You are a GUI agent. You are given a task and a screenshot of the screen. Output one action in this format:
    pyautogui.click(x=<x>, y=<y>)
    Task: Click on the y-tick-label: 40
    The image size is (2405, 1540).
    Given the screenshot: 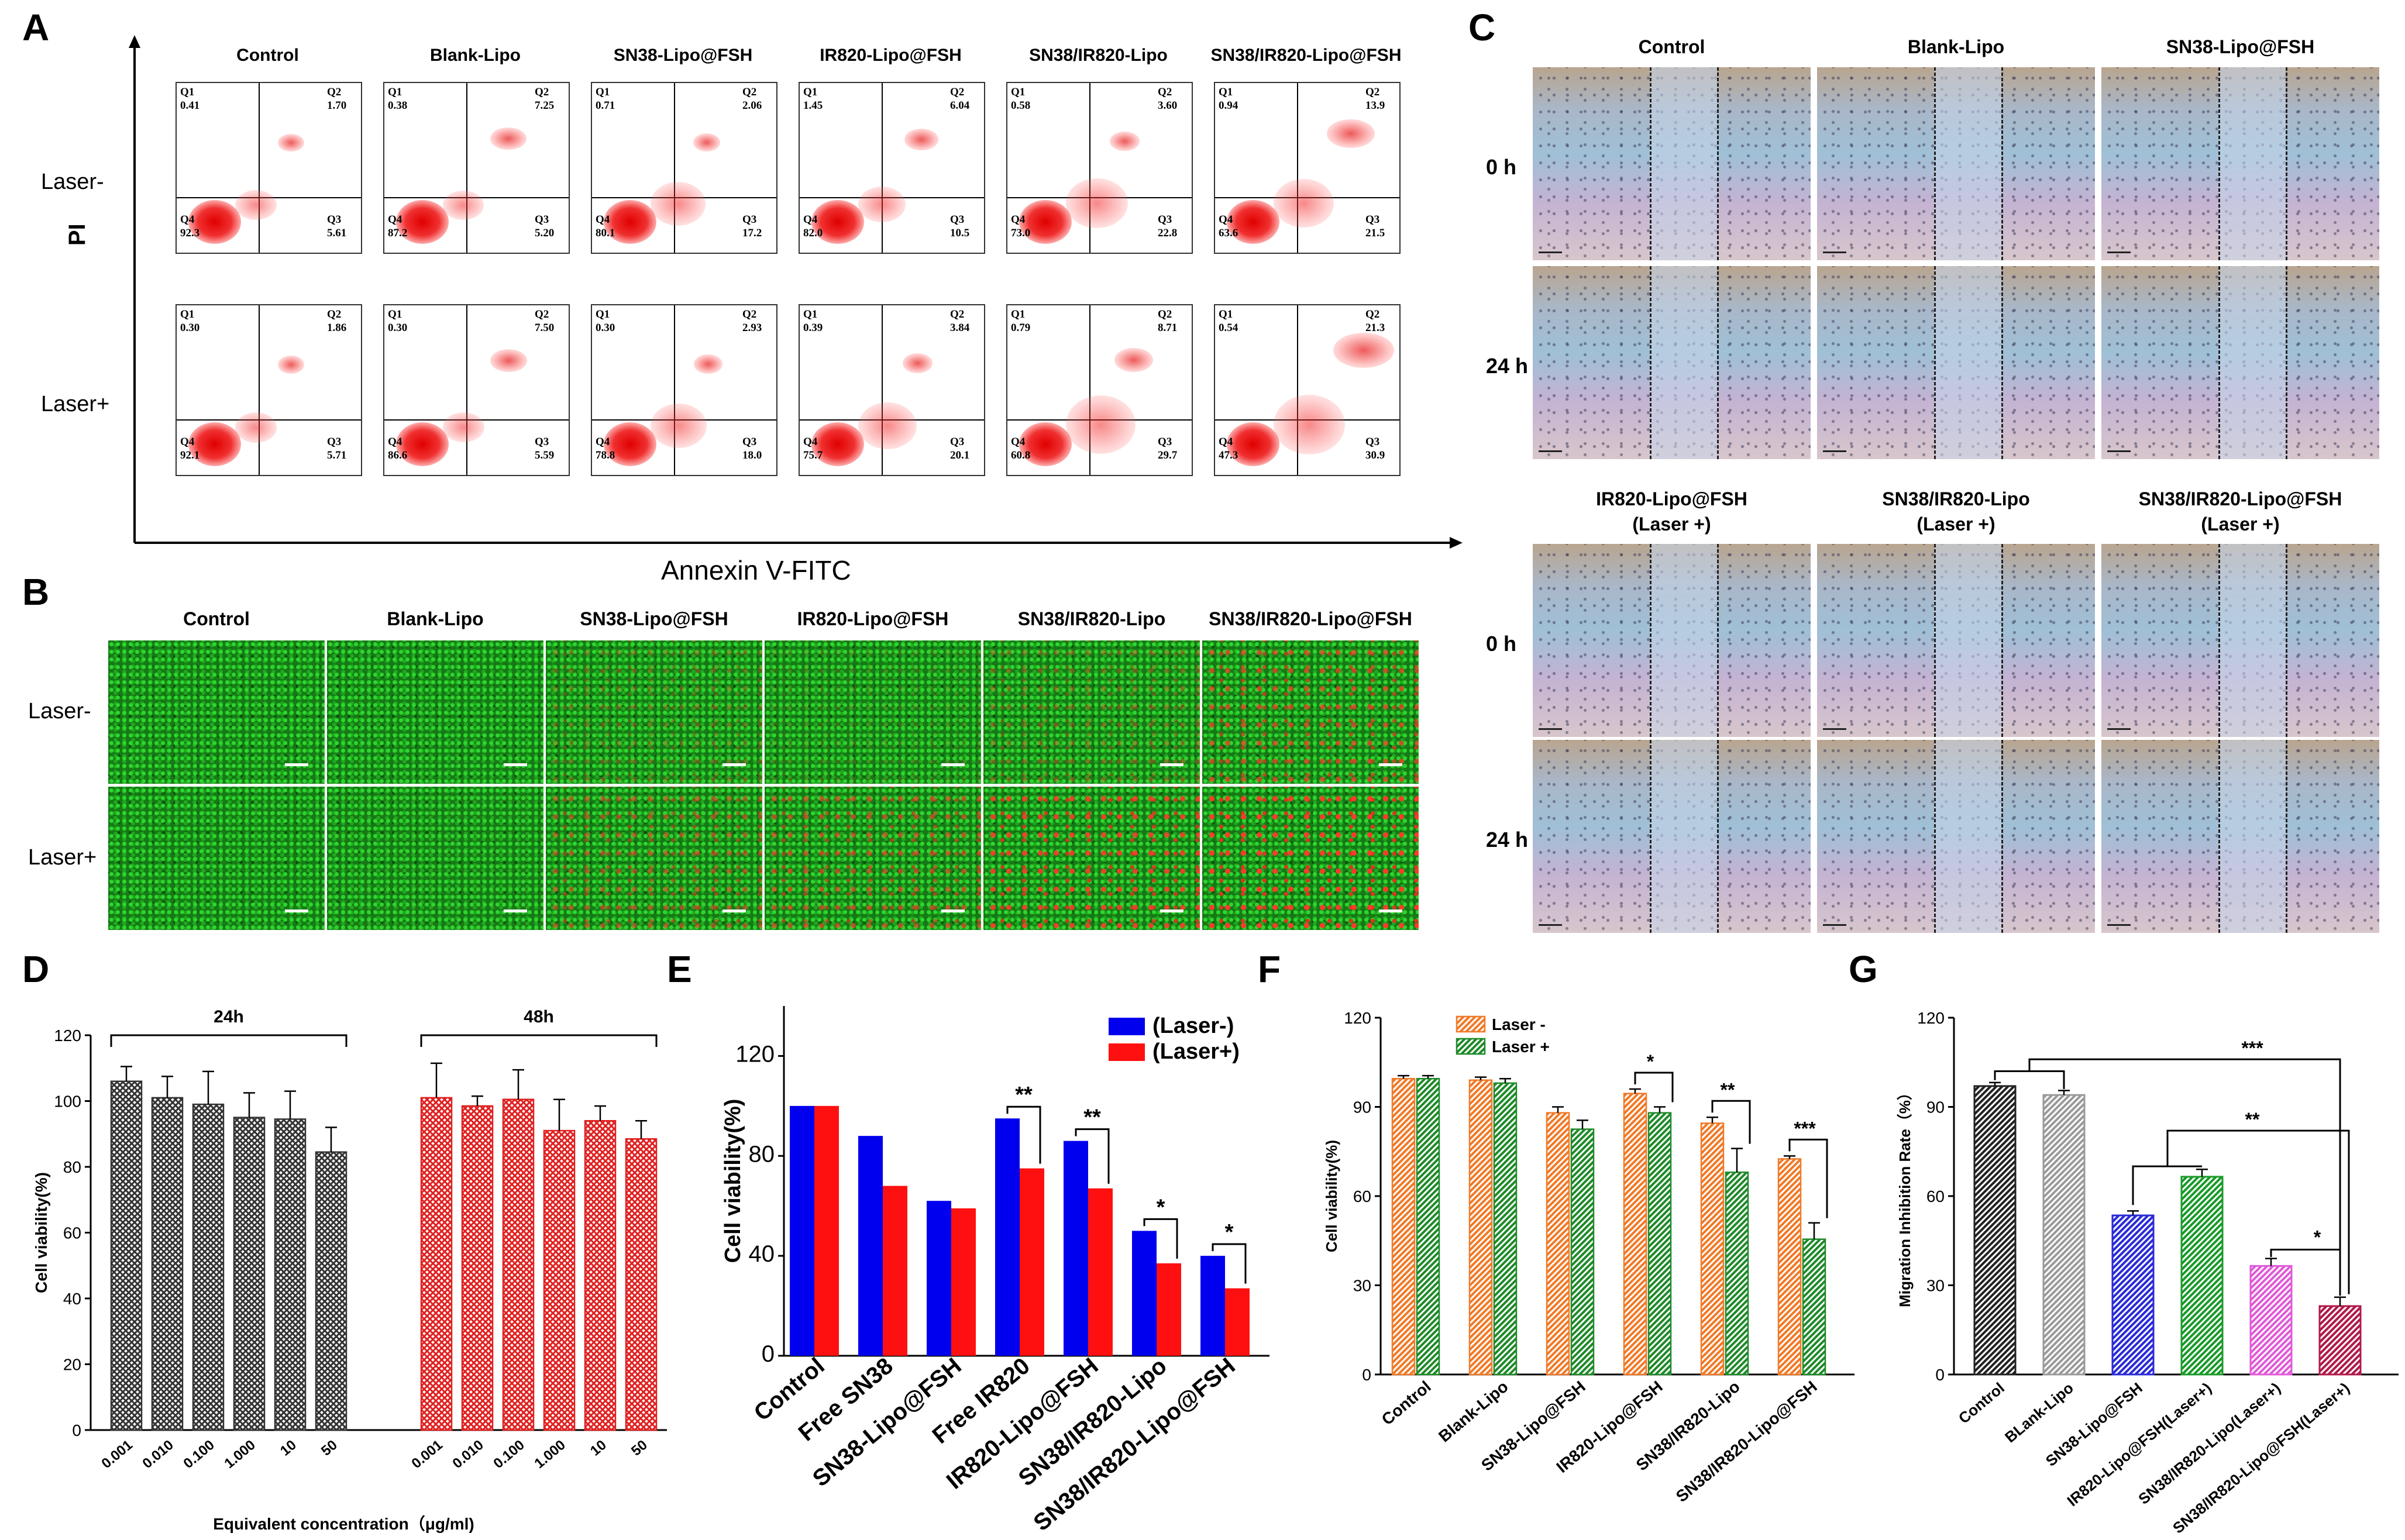 What is the action you would take?
    pyautogui.click(x=72, y=1299)
    